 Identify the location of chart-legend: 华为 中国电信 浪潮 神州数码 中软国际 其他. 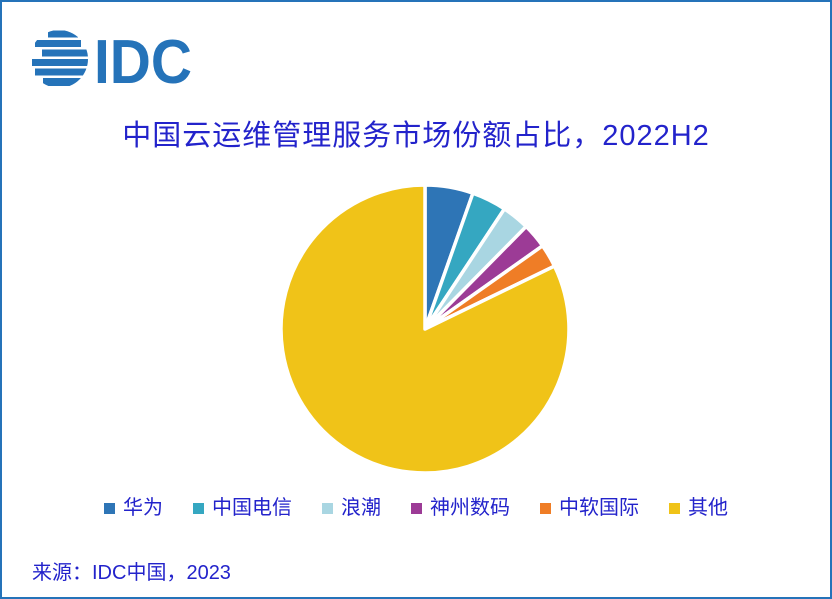
(416, 508).